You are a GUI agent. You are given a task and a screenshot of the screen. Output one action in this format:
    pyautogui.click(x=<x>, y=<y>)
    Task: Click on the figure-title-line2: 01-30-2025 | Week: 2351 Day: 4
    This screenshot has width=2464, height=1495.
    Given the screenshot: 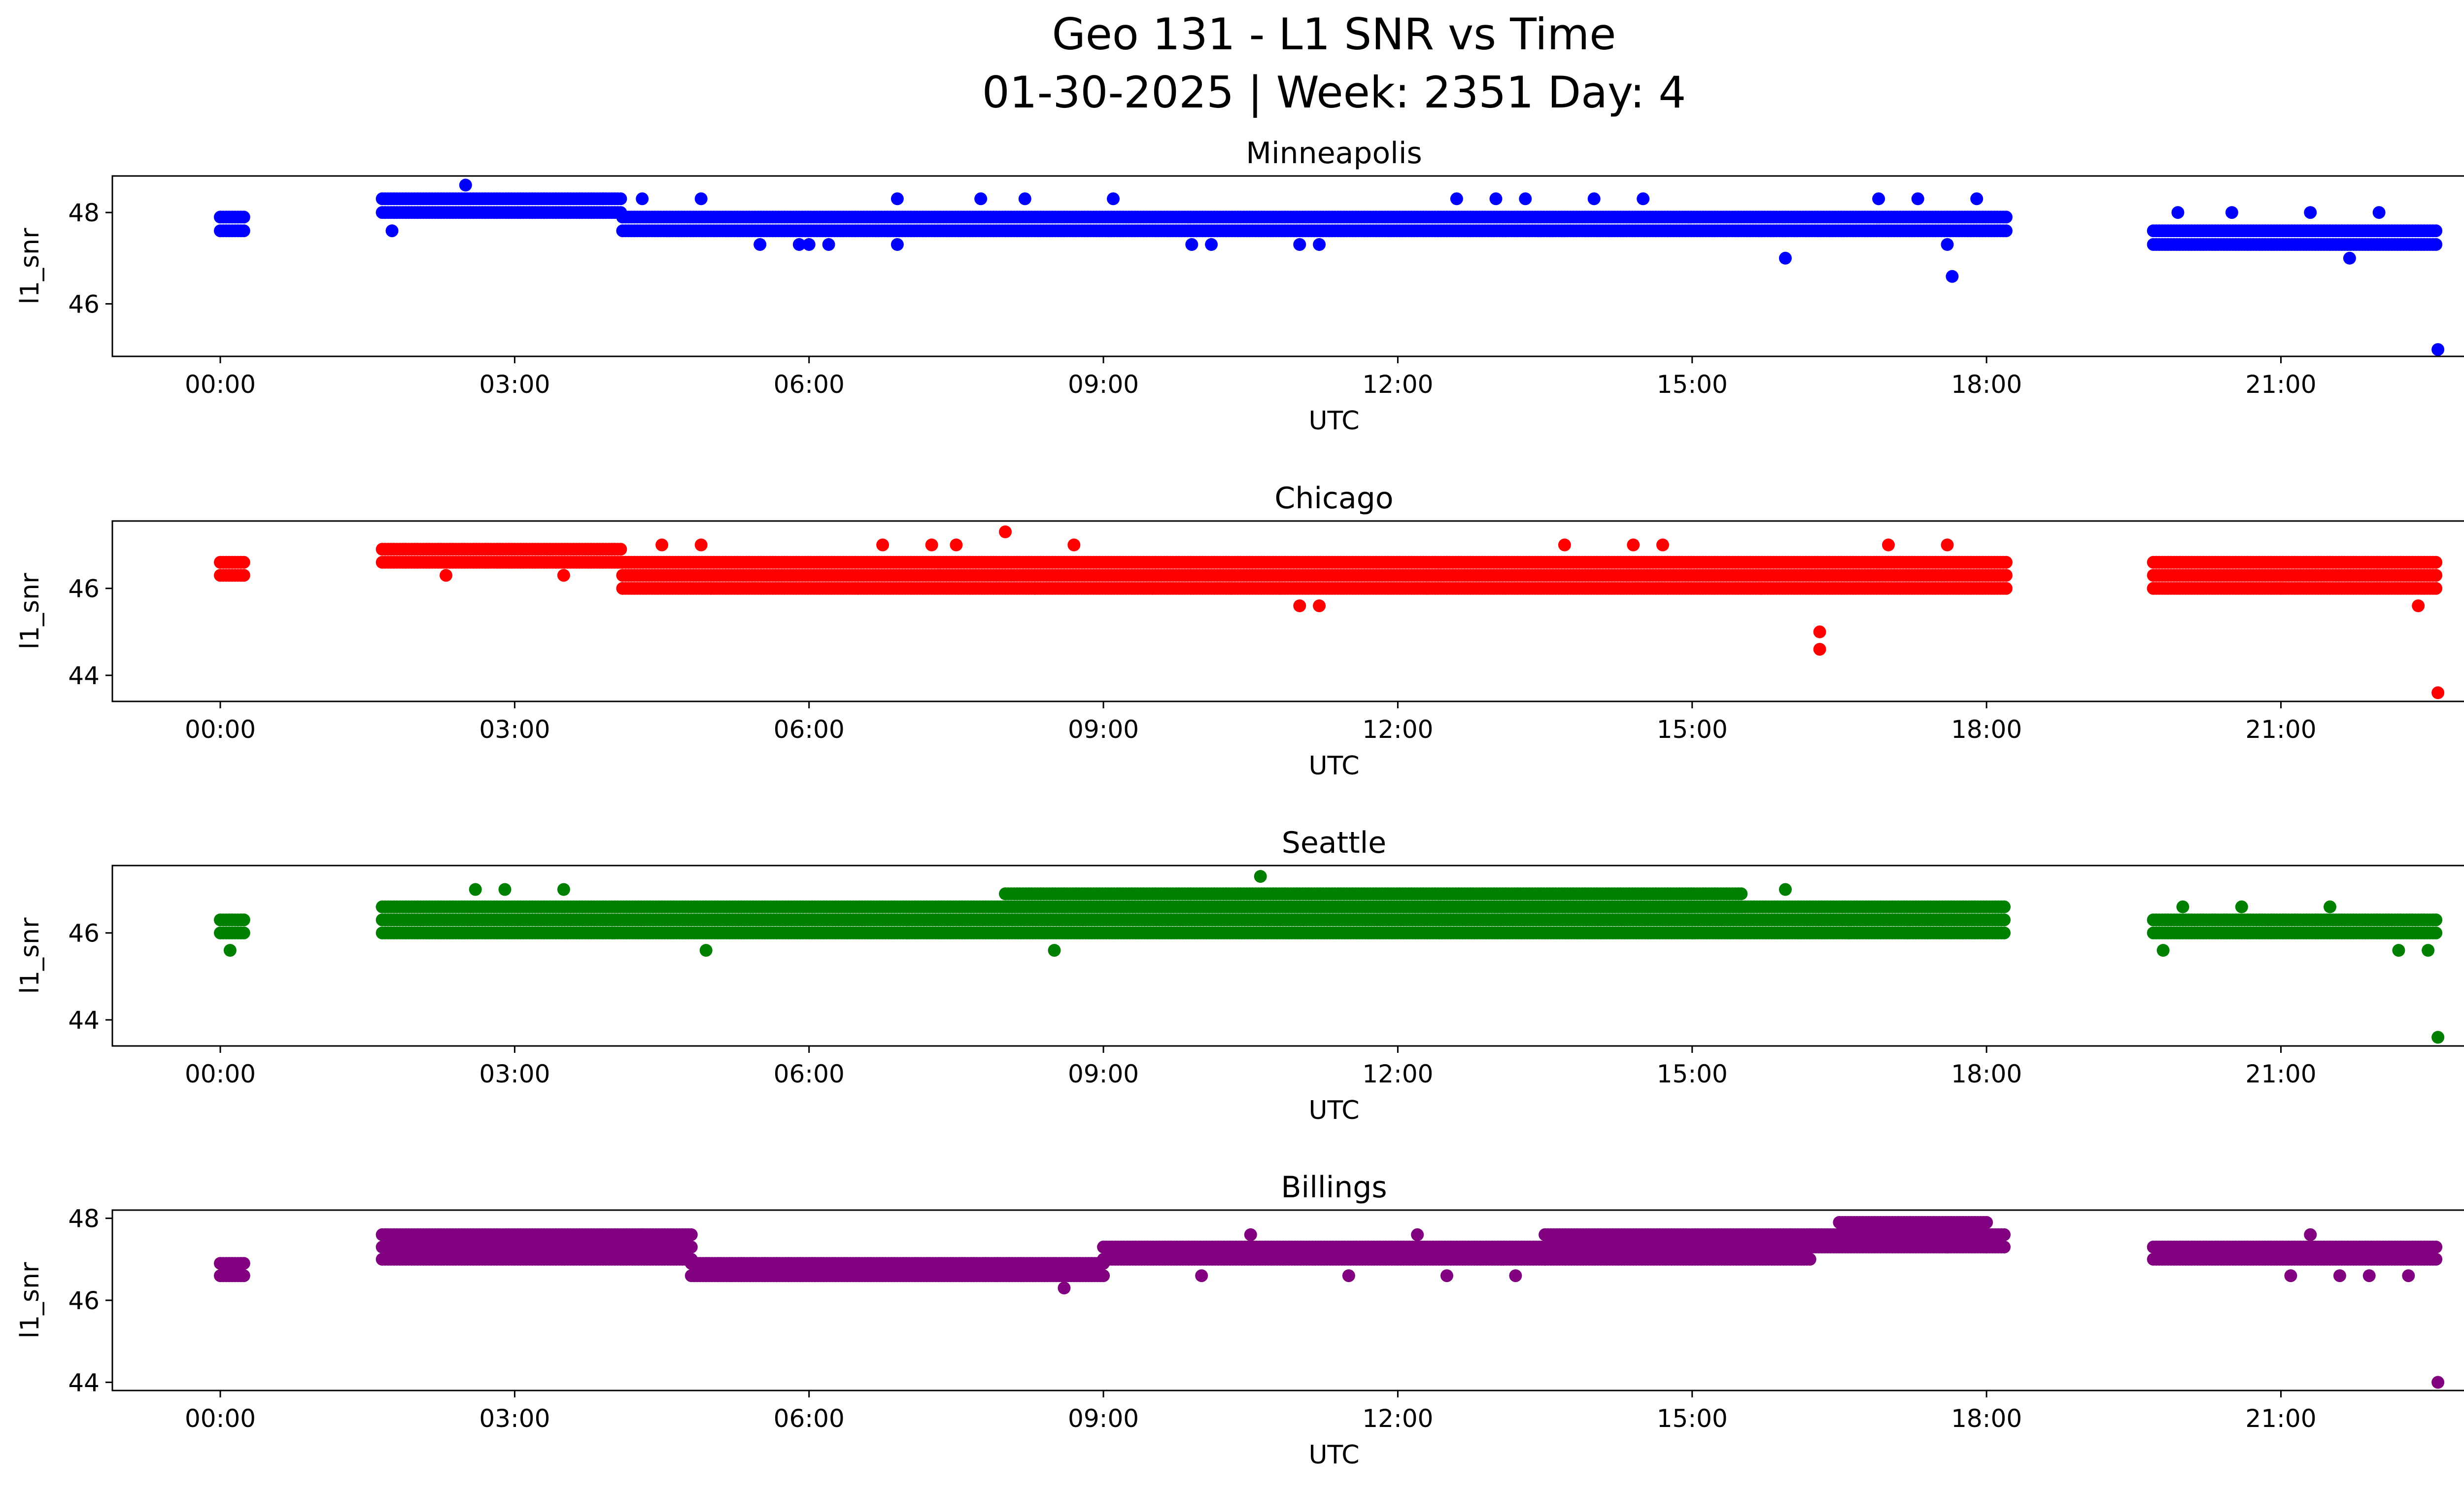 What is the action you would take?
    pyautogui.click(x=1334, y=92)
    